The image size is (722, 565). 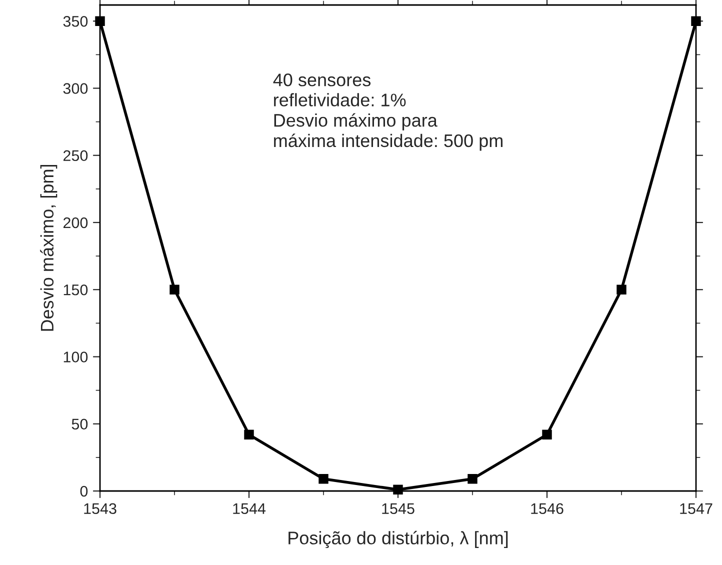 What do you see at coordinates (398, 539) in the screenshot?
I see `x-axis-title: Posição do distúrbio, λ [nm]` at bounding box center [398, 539].